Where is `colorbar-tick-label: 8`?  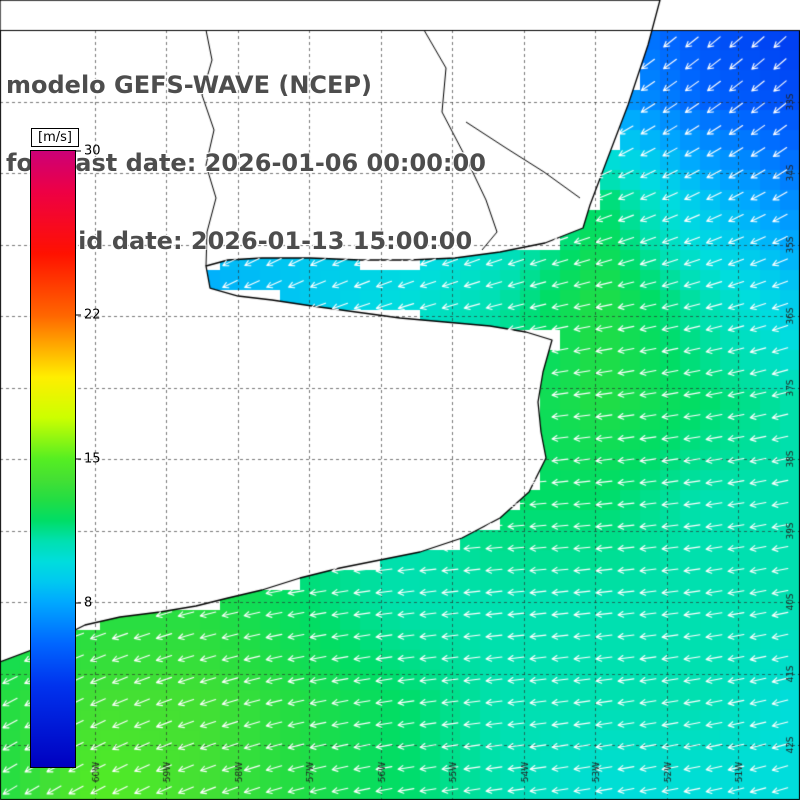
colorbar-tick-label: 8 is located at coordinates (88, 603).